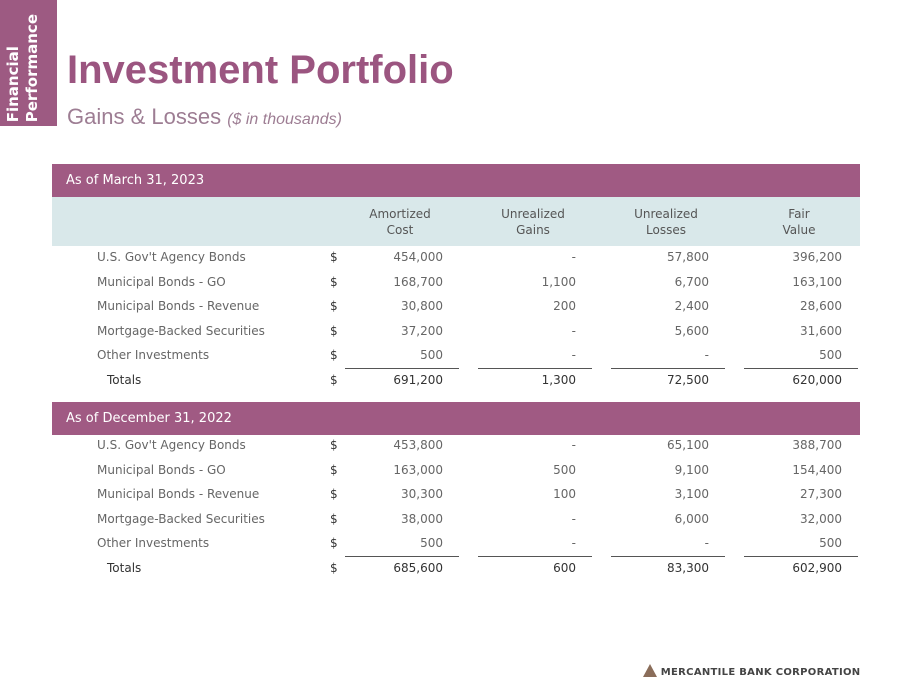  I want to click on cell-value: 685,600, so click(418, 567).